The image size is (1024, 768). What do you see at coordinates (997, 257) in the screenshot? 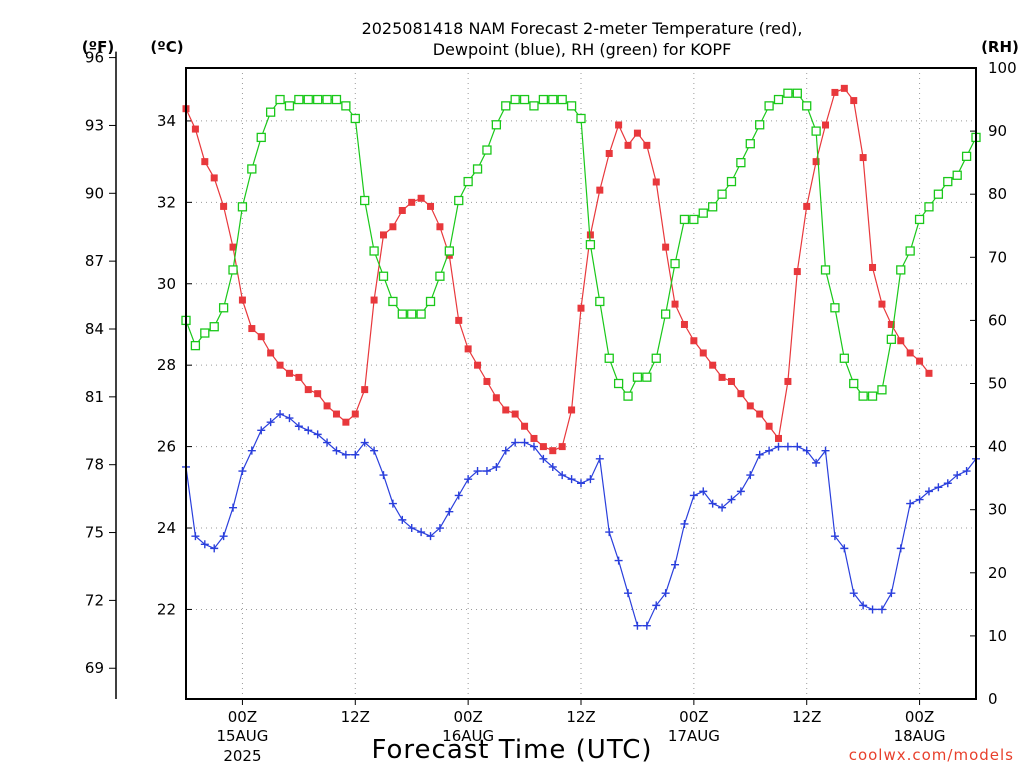
I see `rh-tick-label: 70` at bounding box center [997, 257].